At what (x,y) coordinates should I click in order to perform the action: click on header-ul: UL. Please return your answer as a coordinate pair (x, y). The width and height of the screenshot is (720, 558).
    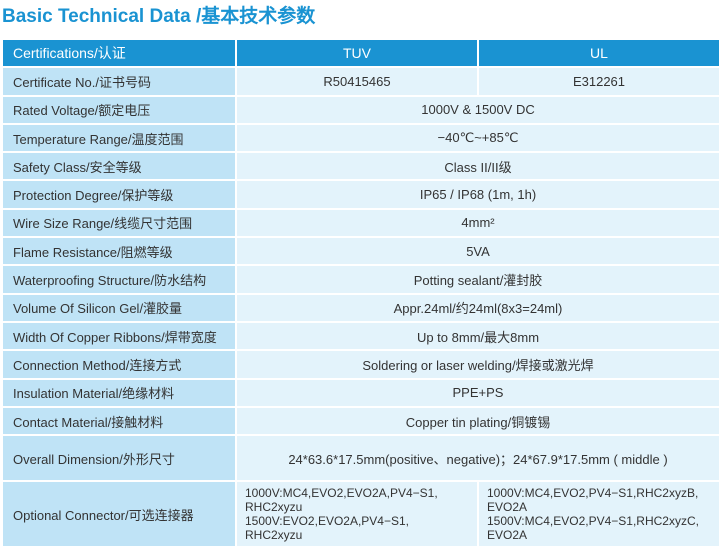
    Looking at the image, I should click on (599, 53).